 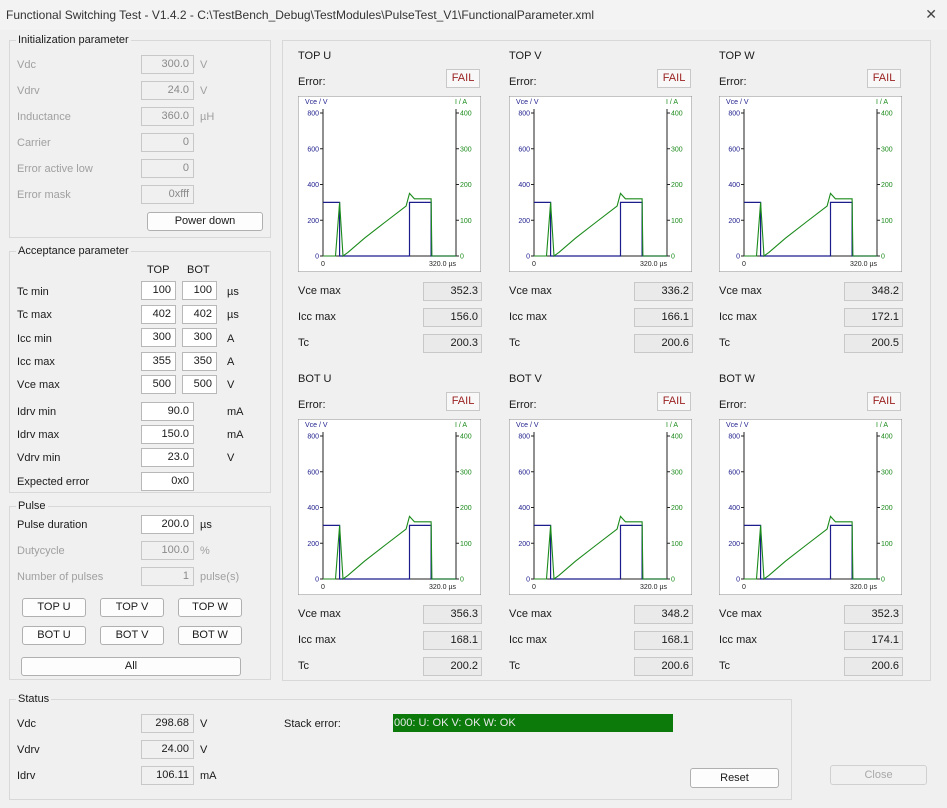 I want to click on status-group: Status, so click(x=400, y=746).